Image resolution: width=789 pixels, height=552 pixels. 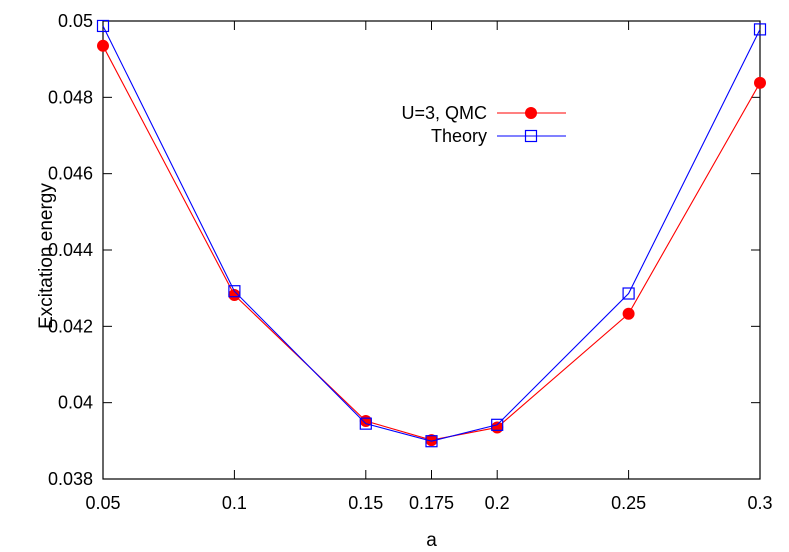 I want to click on legend: U=3, QMC Theory, so click(x=483, y=124).